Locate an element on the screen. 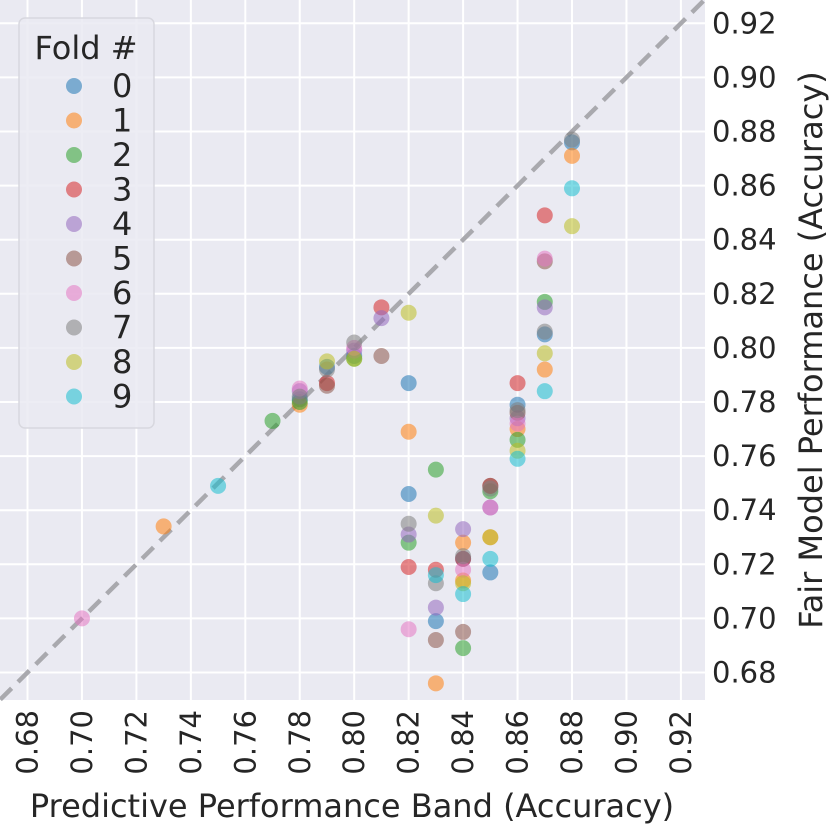 This screenshot has width=830, height=825. x-tick-label: 0.80 is located at coordinates (354, 742).